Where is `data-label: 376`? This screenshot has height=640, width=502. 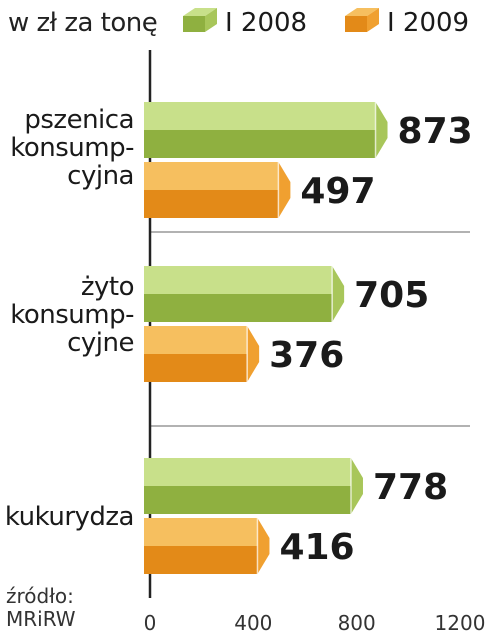 data-label: 376 is located at coordinates (306, 355).